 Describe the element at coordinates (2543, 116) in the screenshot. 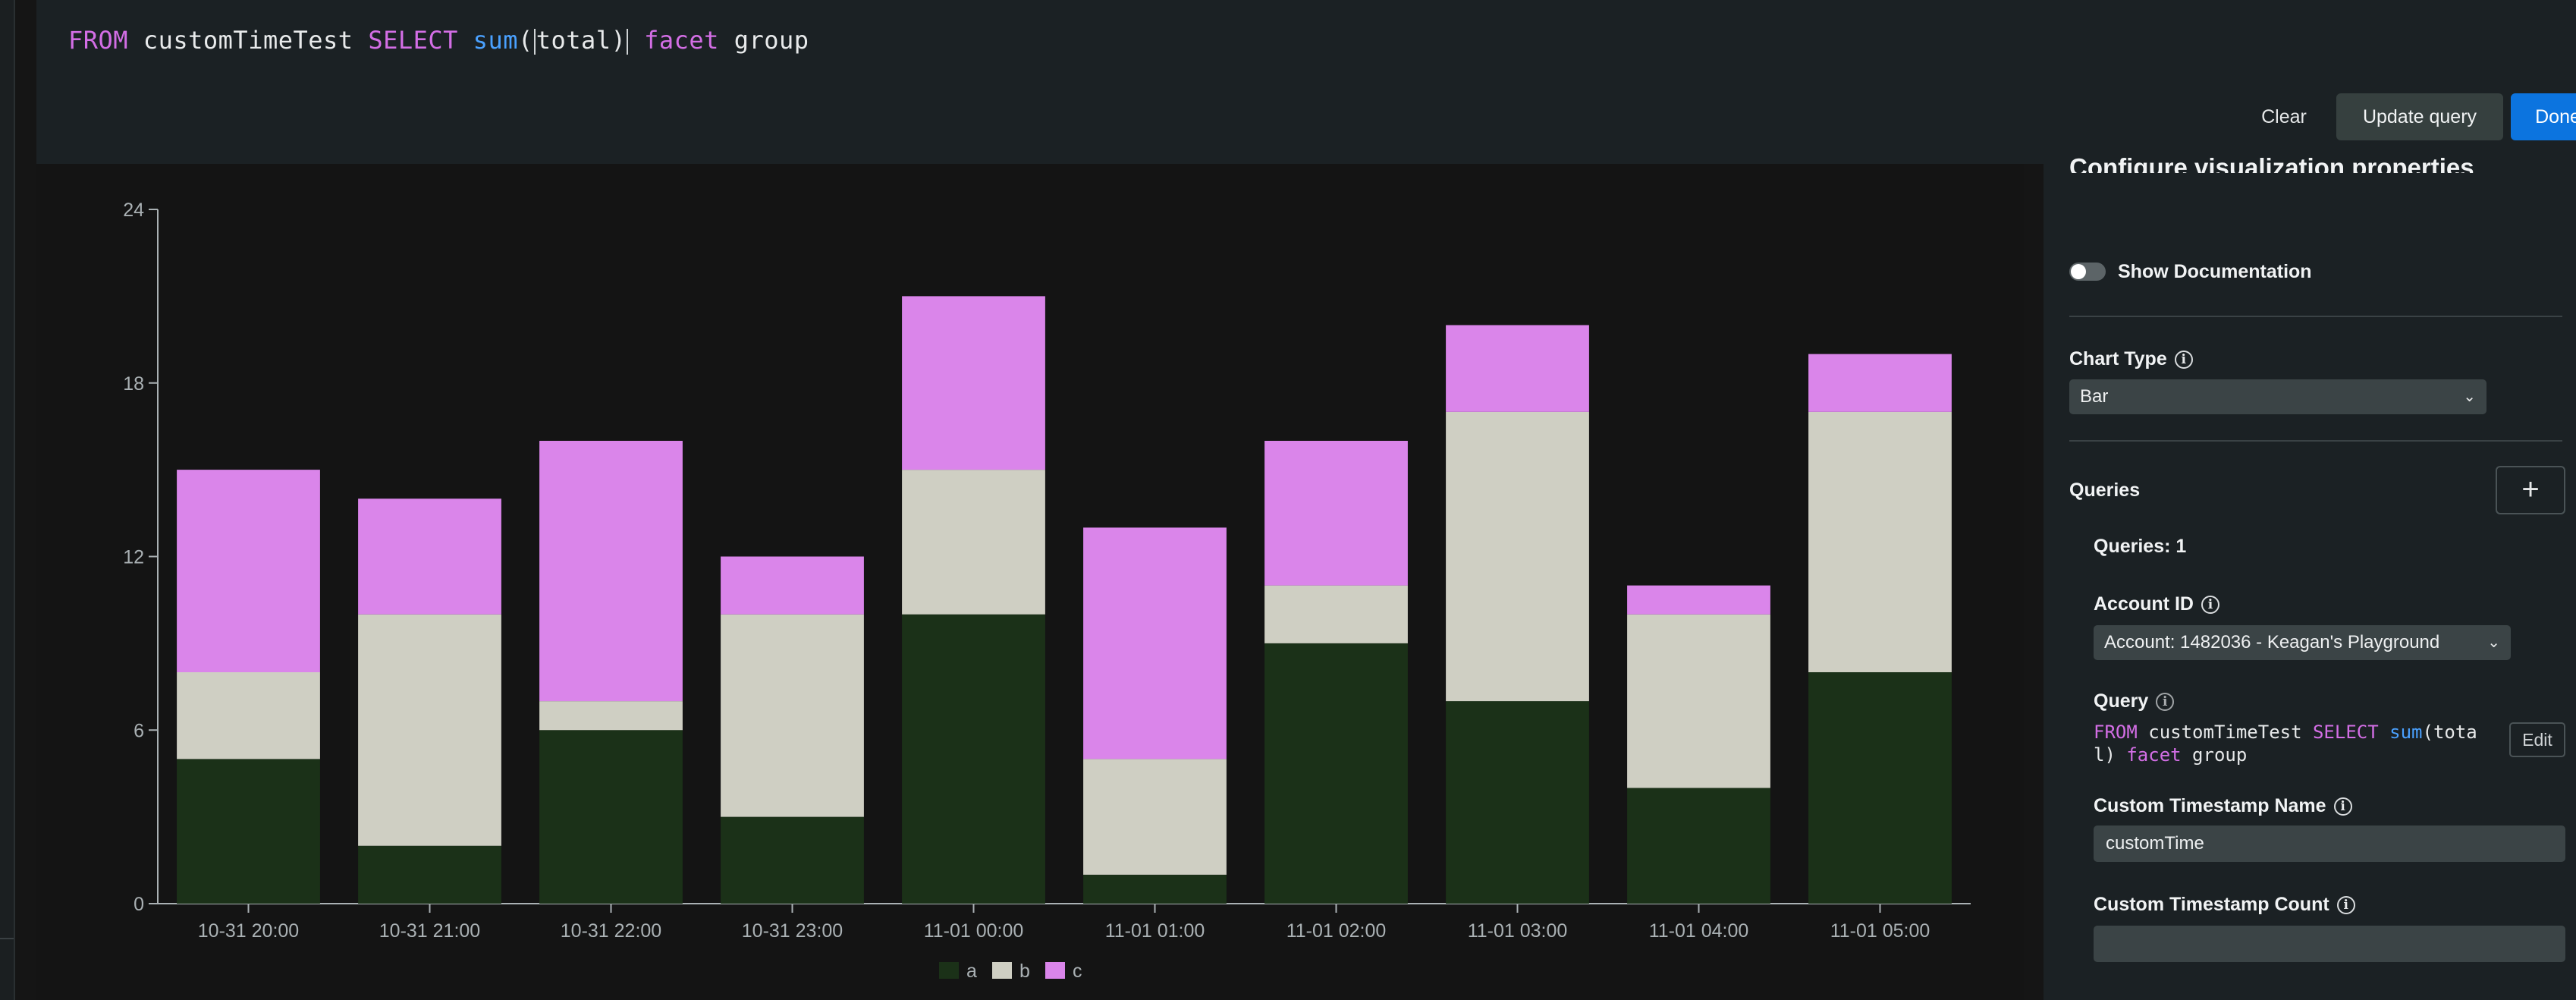

I see `done-button: Done` at that location.